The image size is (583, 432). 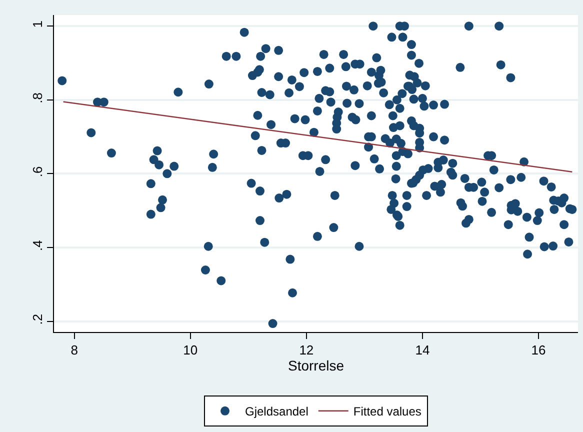 What do you see at coordinates (306, 350) in the screenshot?
I see `x-tick-label: 12` at bounding box center [306, 350].